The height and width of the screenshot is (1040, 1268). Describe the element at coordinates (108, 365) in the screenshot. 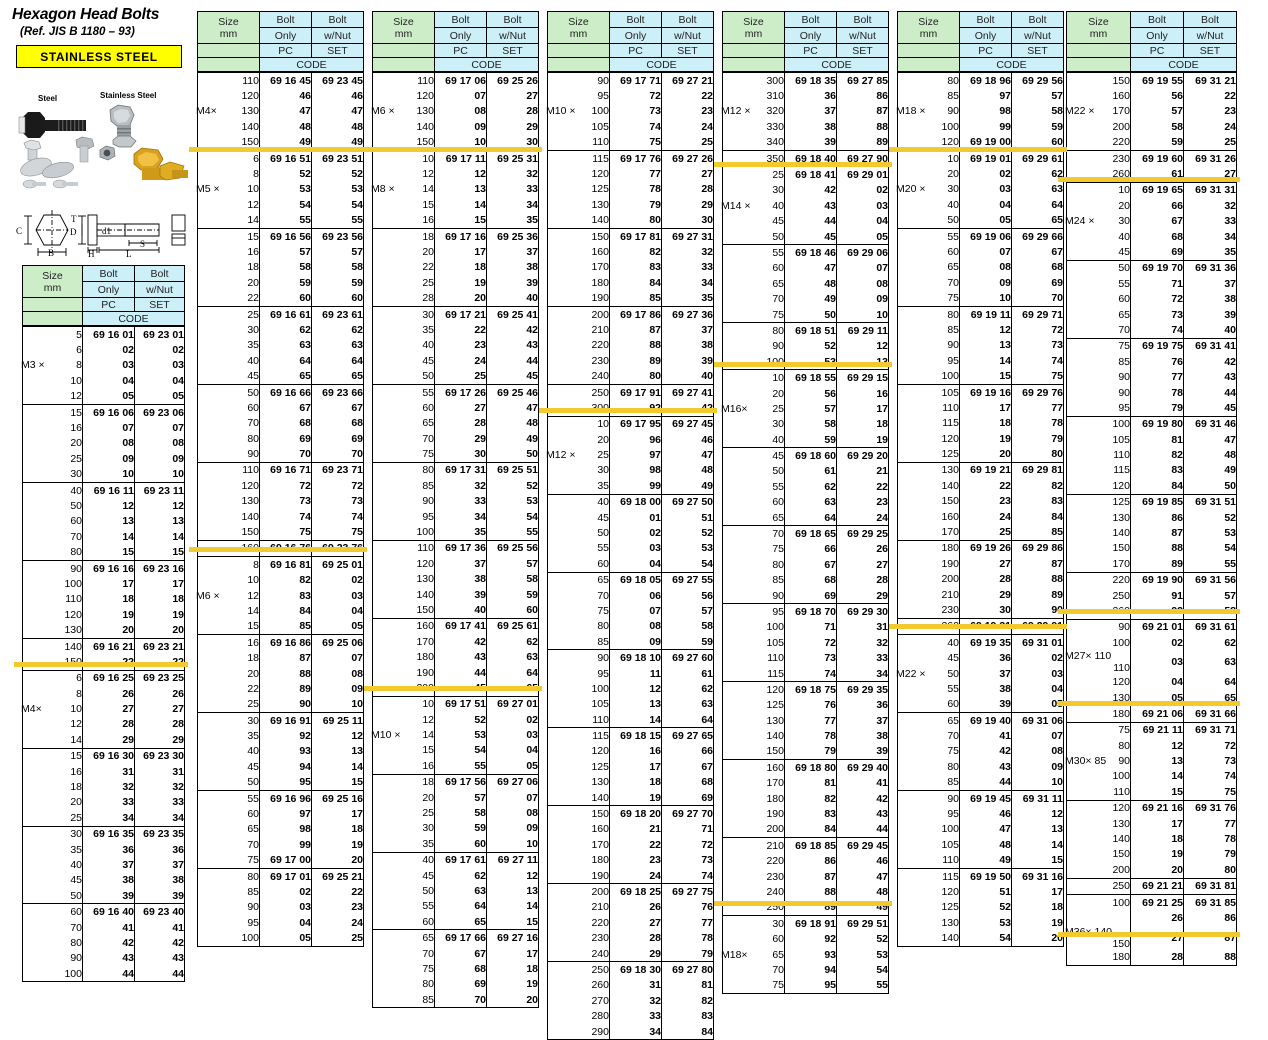

I see `cell-code-pc: 03` at that location.